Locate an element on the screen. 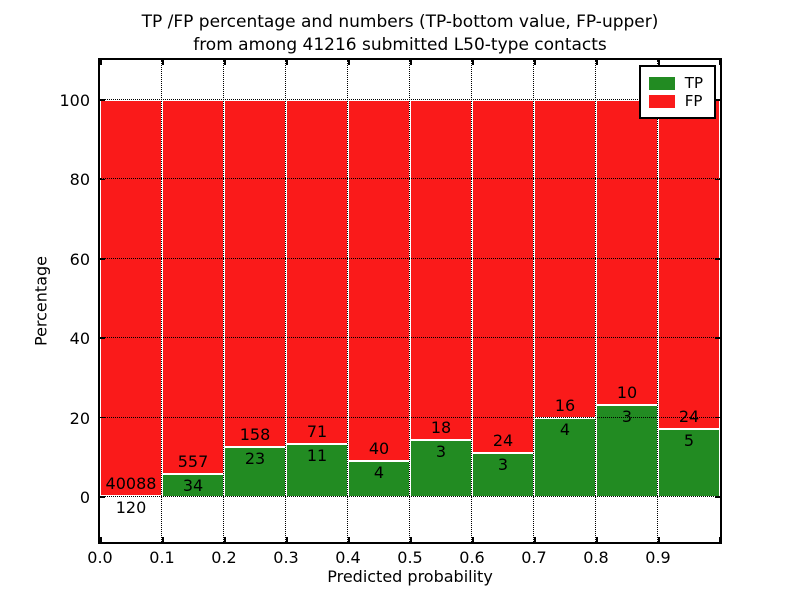 The height and width of the screenshot is (600, 800). y-tick-label: 0 is located at coordinates (84, 497).